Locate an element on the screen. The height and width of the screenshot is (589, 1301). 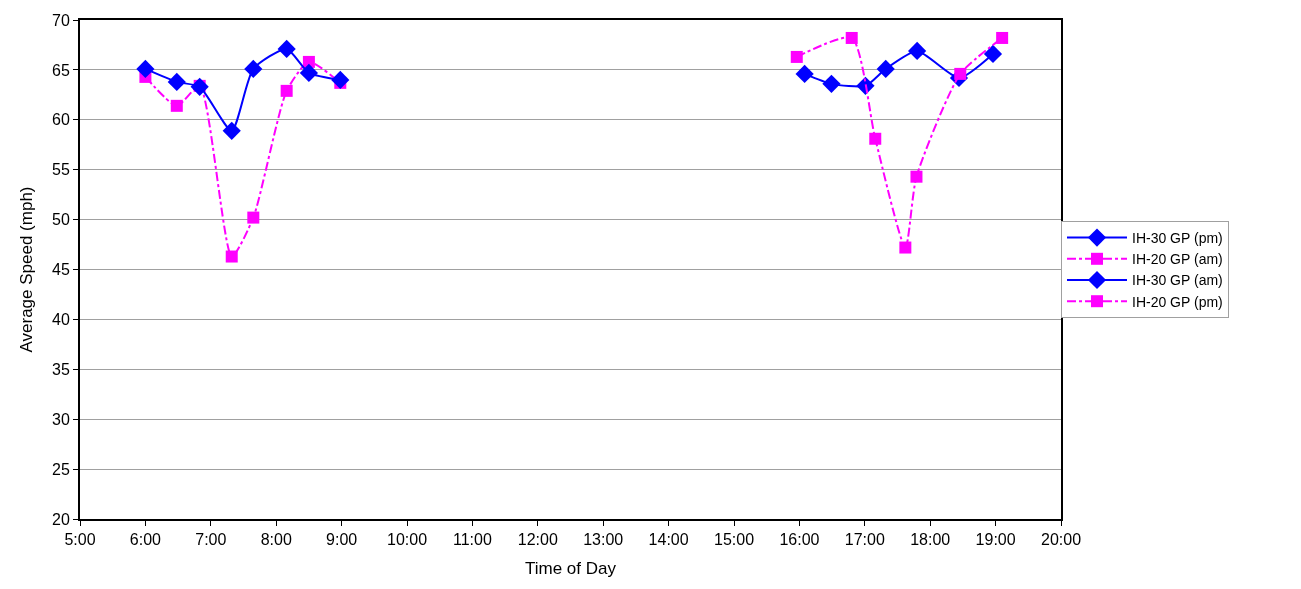
legend-label: IH-30 GP (pm) is located at coordinates (1177, 238).